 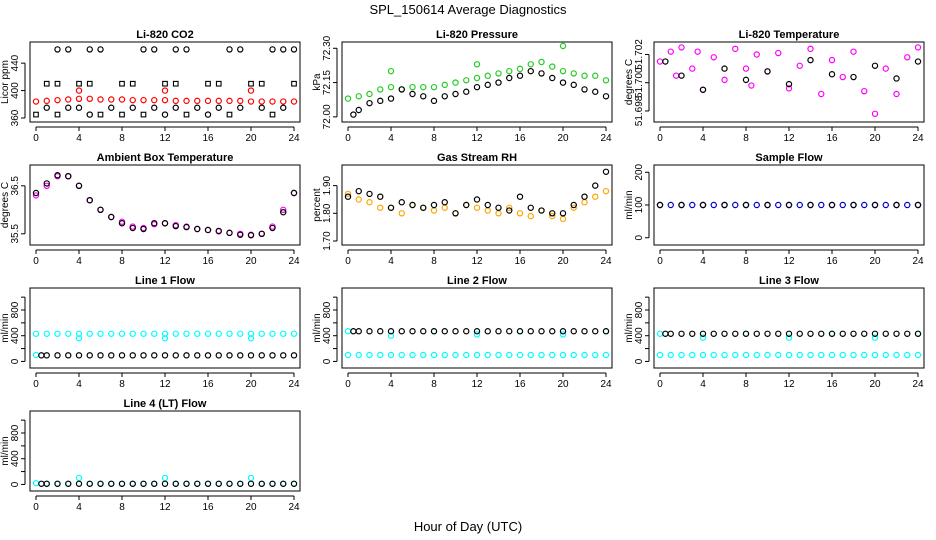 I want to click on panel-ambient-series-magenta, so click(x=165, y=205).